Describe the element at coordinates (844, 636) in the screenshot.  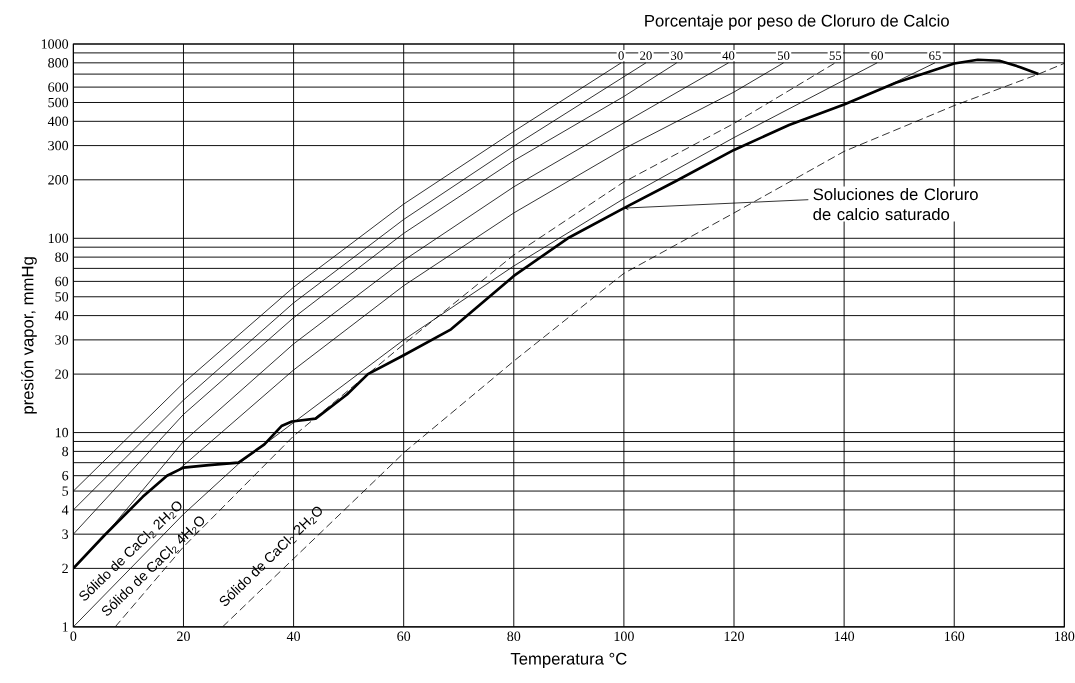
I see `x-tick-label: 140` at that location.